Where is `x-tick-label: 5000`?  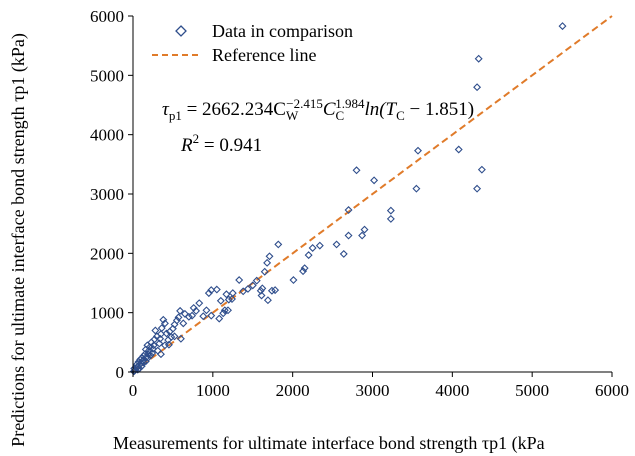
x-tick-label: 5000 is located at coordinates (532, 390).